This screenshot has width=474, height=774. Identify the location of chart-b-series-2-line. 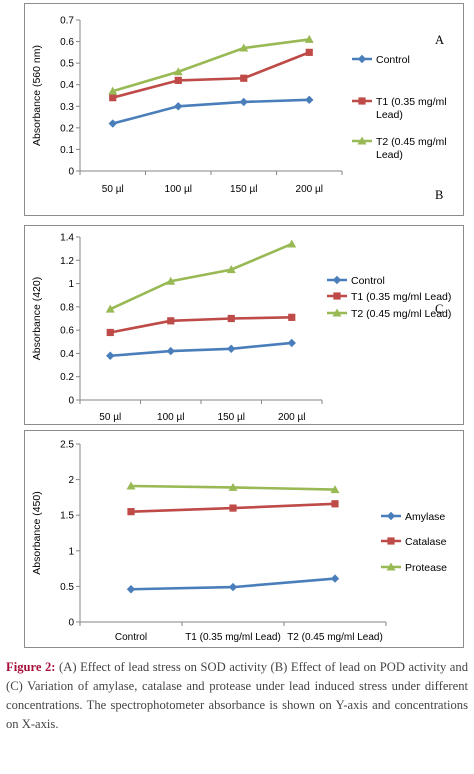
(201, 325).